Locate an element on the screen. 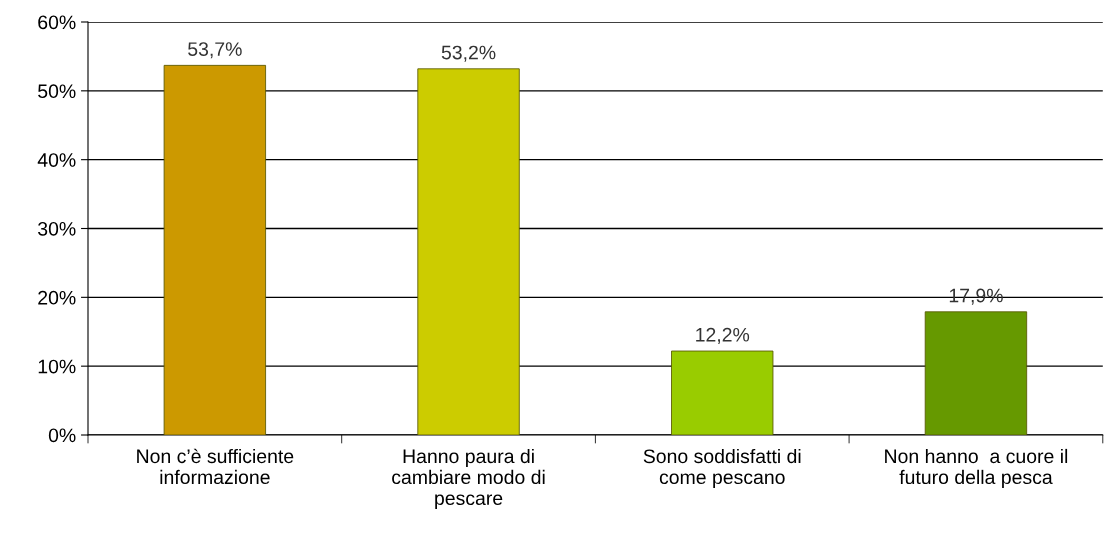 The image size is (1105, 540). data-label: 53,7% is located at coordinates (215, 50).